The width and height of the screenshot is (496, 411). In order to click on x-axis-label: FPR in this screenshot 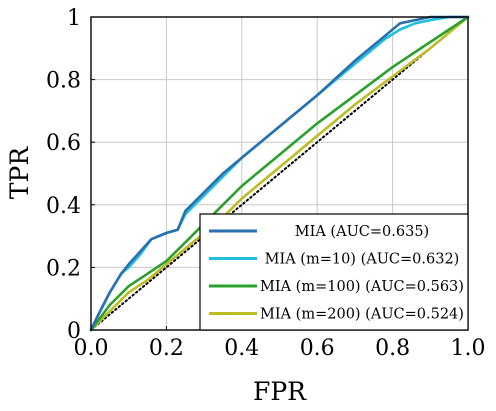, I will do `click(280, 391)`.